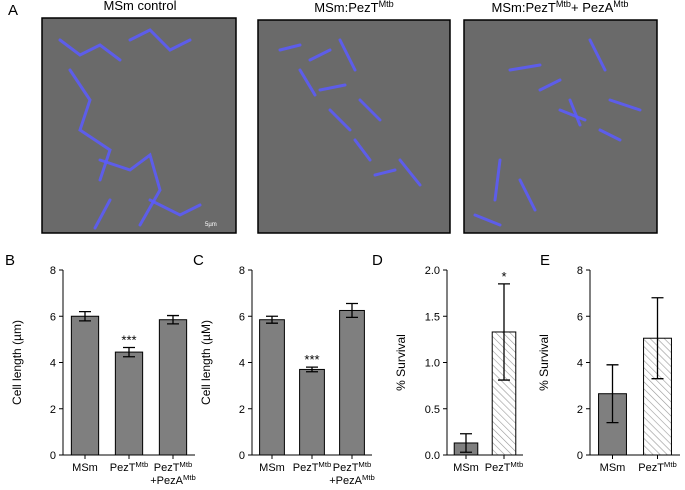  What do you see at coordinates (432, 271) in the screenshot?
I see `y-tick-label: 2.0` at bounding box center [432, 271].